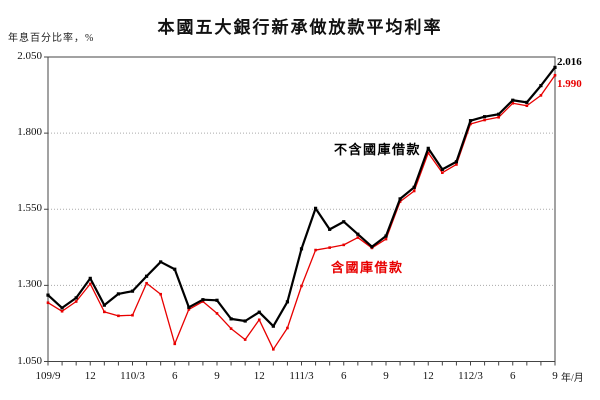  Describe the element at coordinates (378, 149) in the screenshot. I see `series-annotation-excluding-treasury: 不含國庫借款` at that location.